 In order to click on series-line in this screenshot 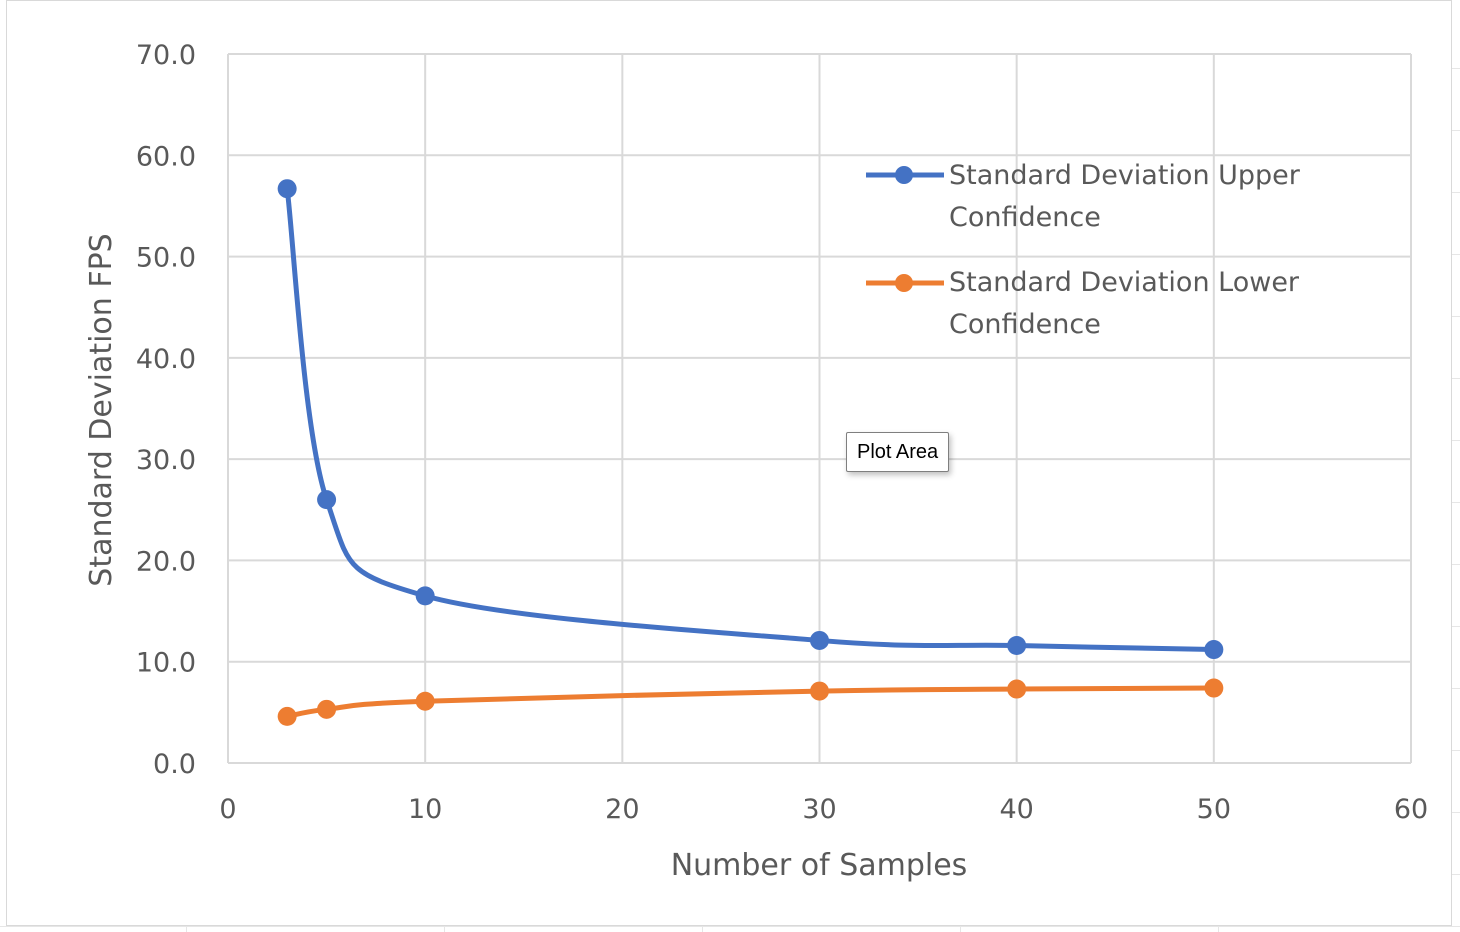, I will do `click(750, 702)`.